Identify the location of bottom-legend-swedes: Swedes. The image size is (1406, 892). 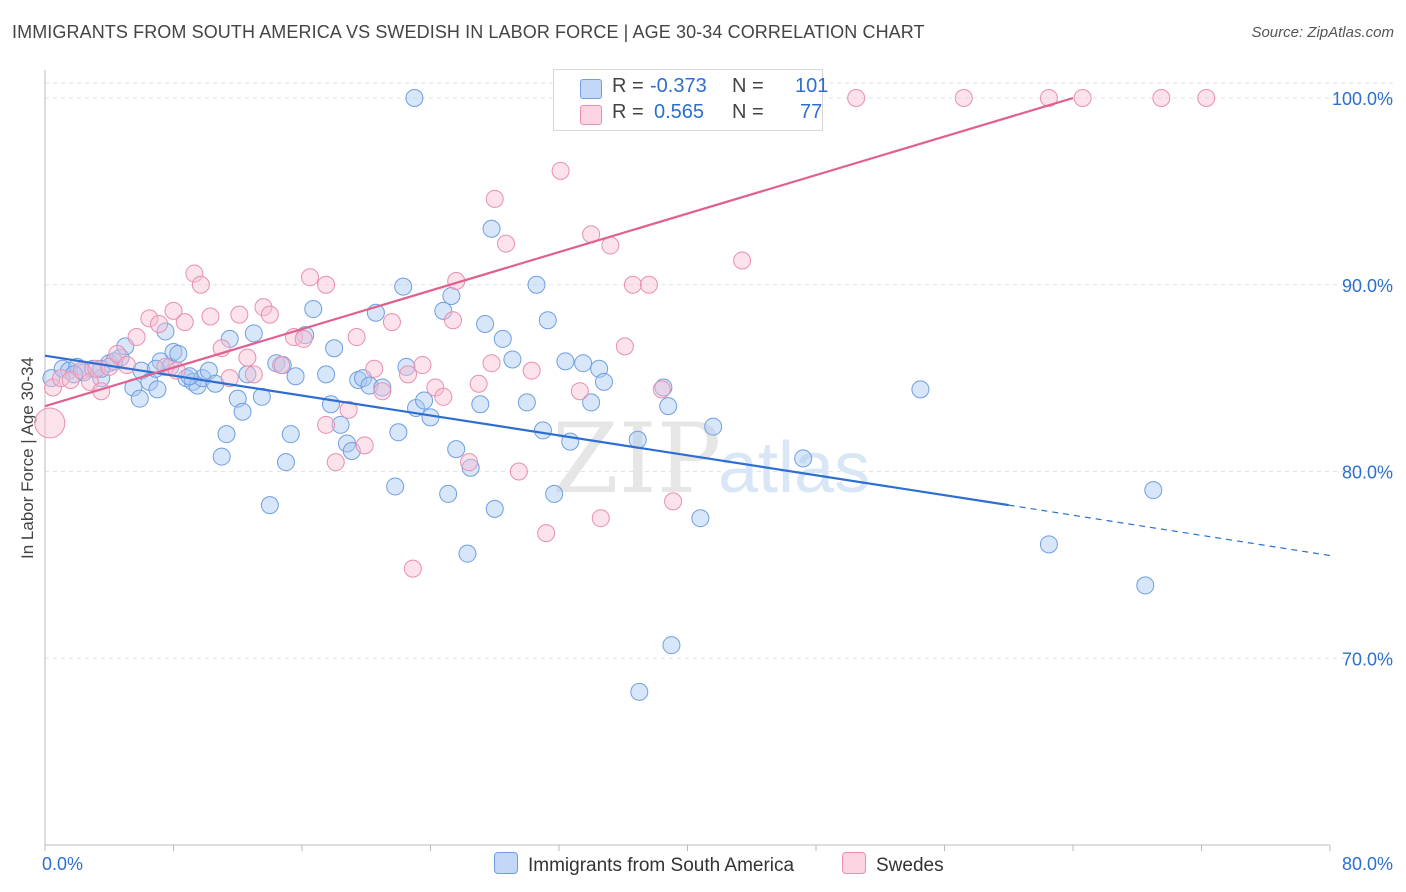
(893, 864).